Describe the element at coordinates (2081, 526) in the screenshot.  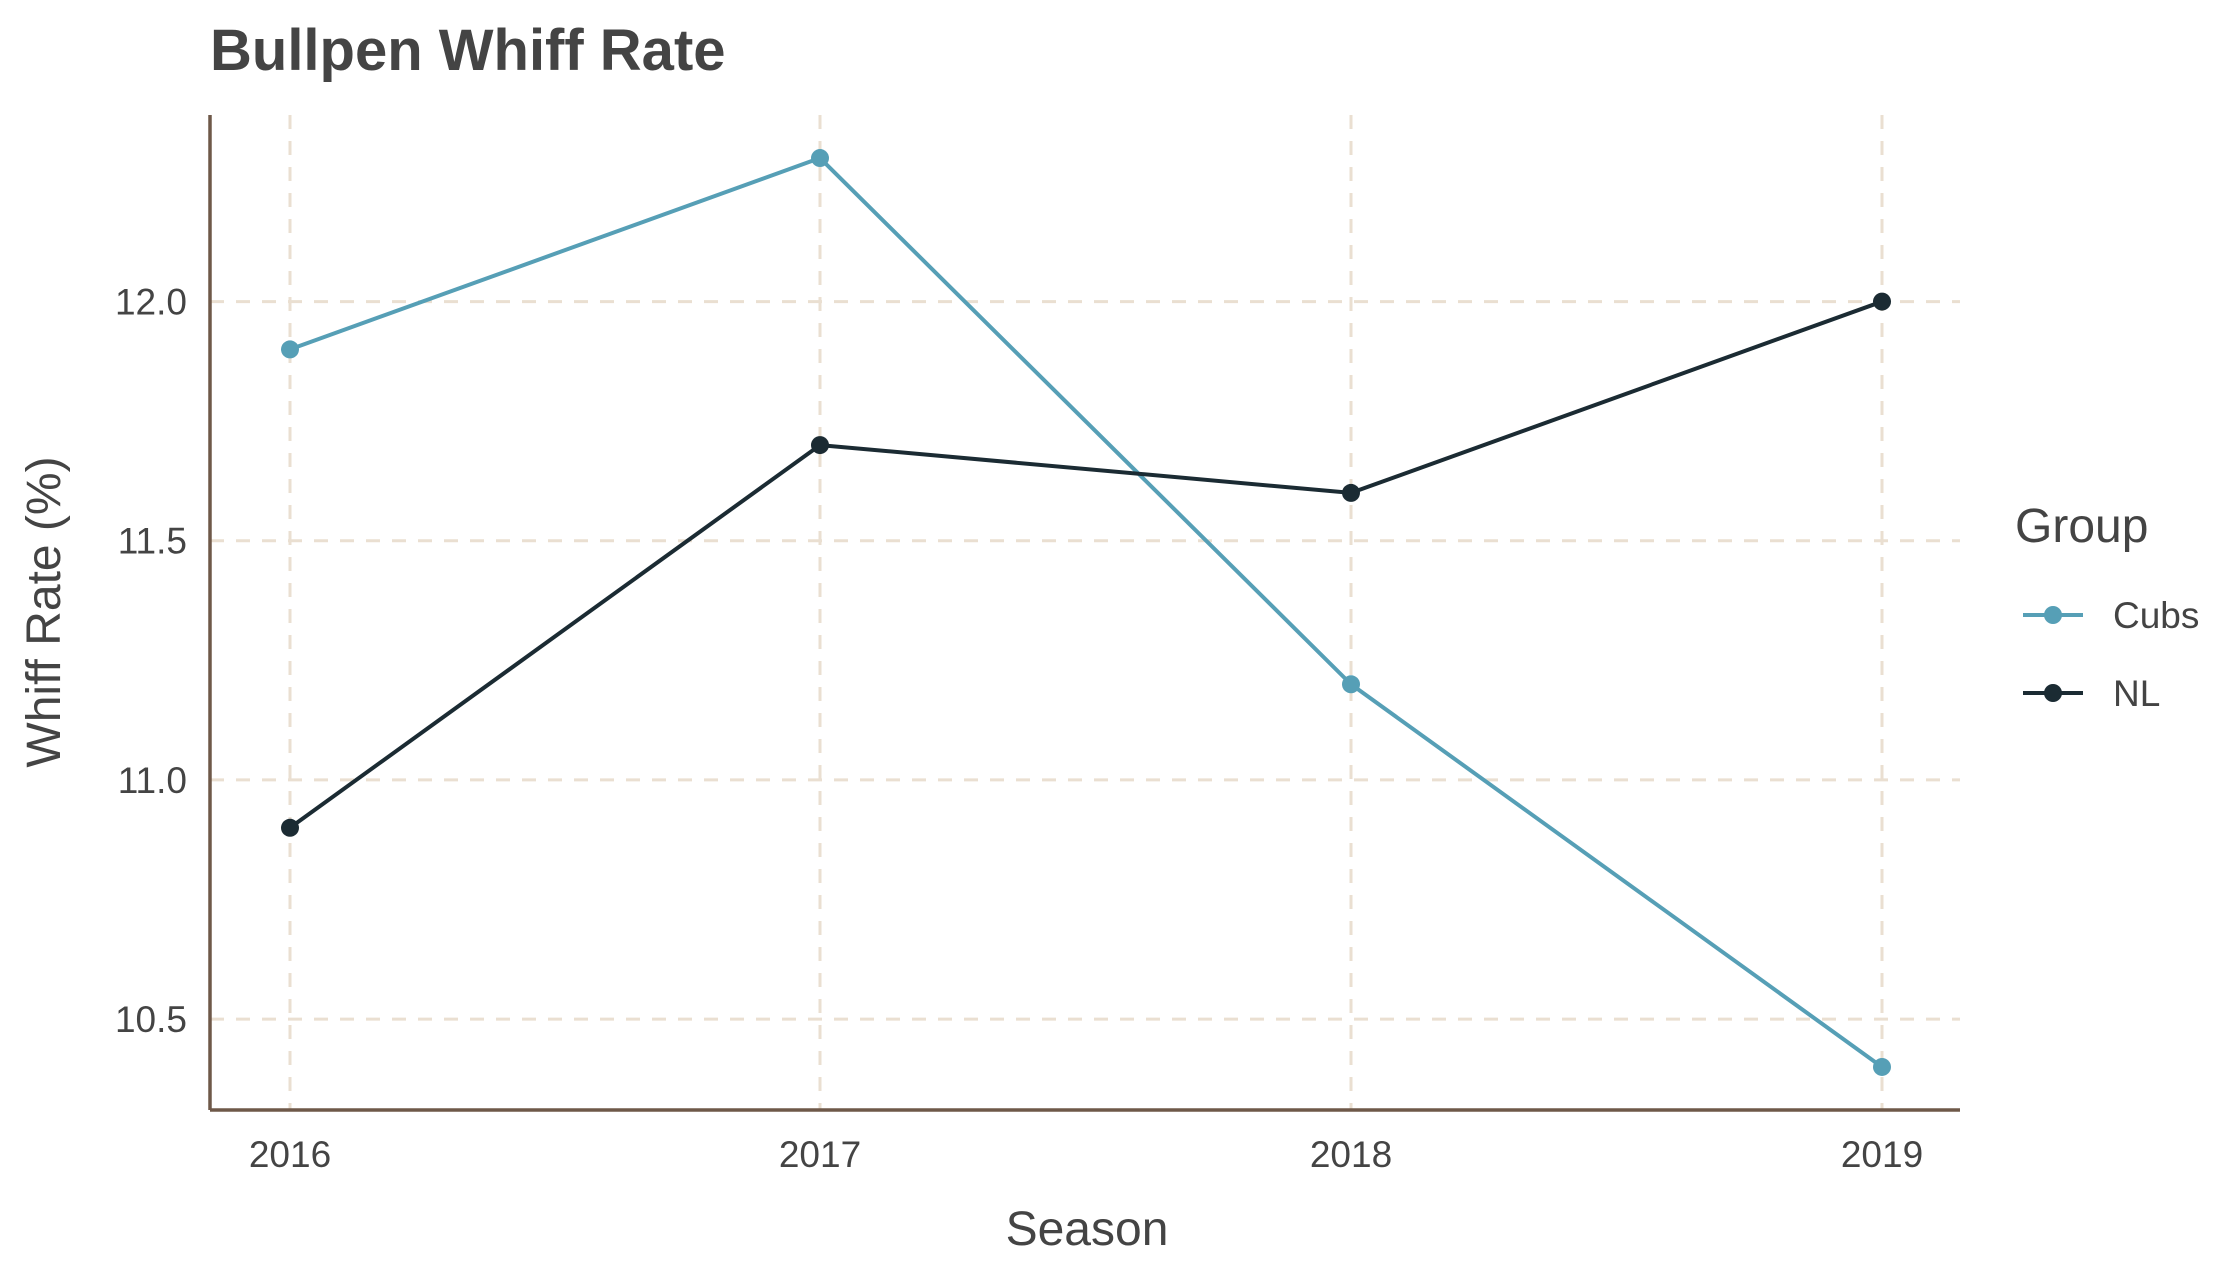
I see `legend-title: Group` at that location.